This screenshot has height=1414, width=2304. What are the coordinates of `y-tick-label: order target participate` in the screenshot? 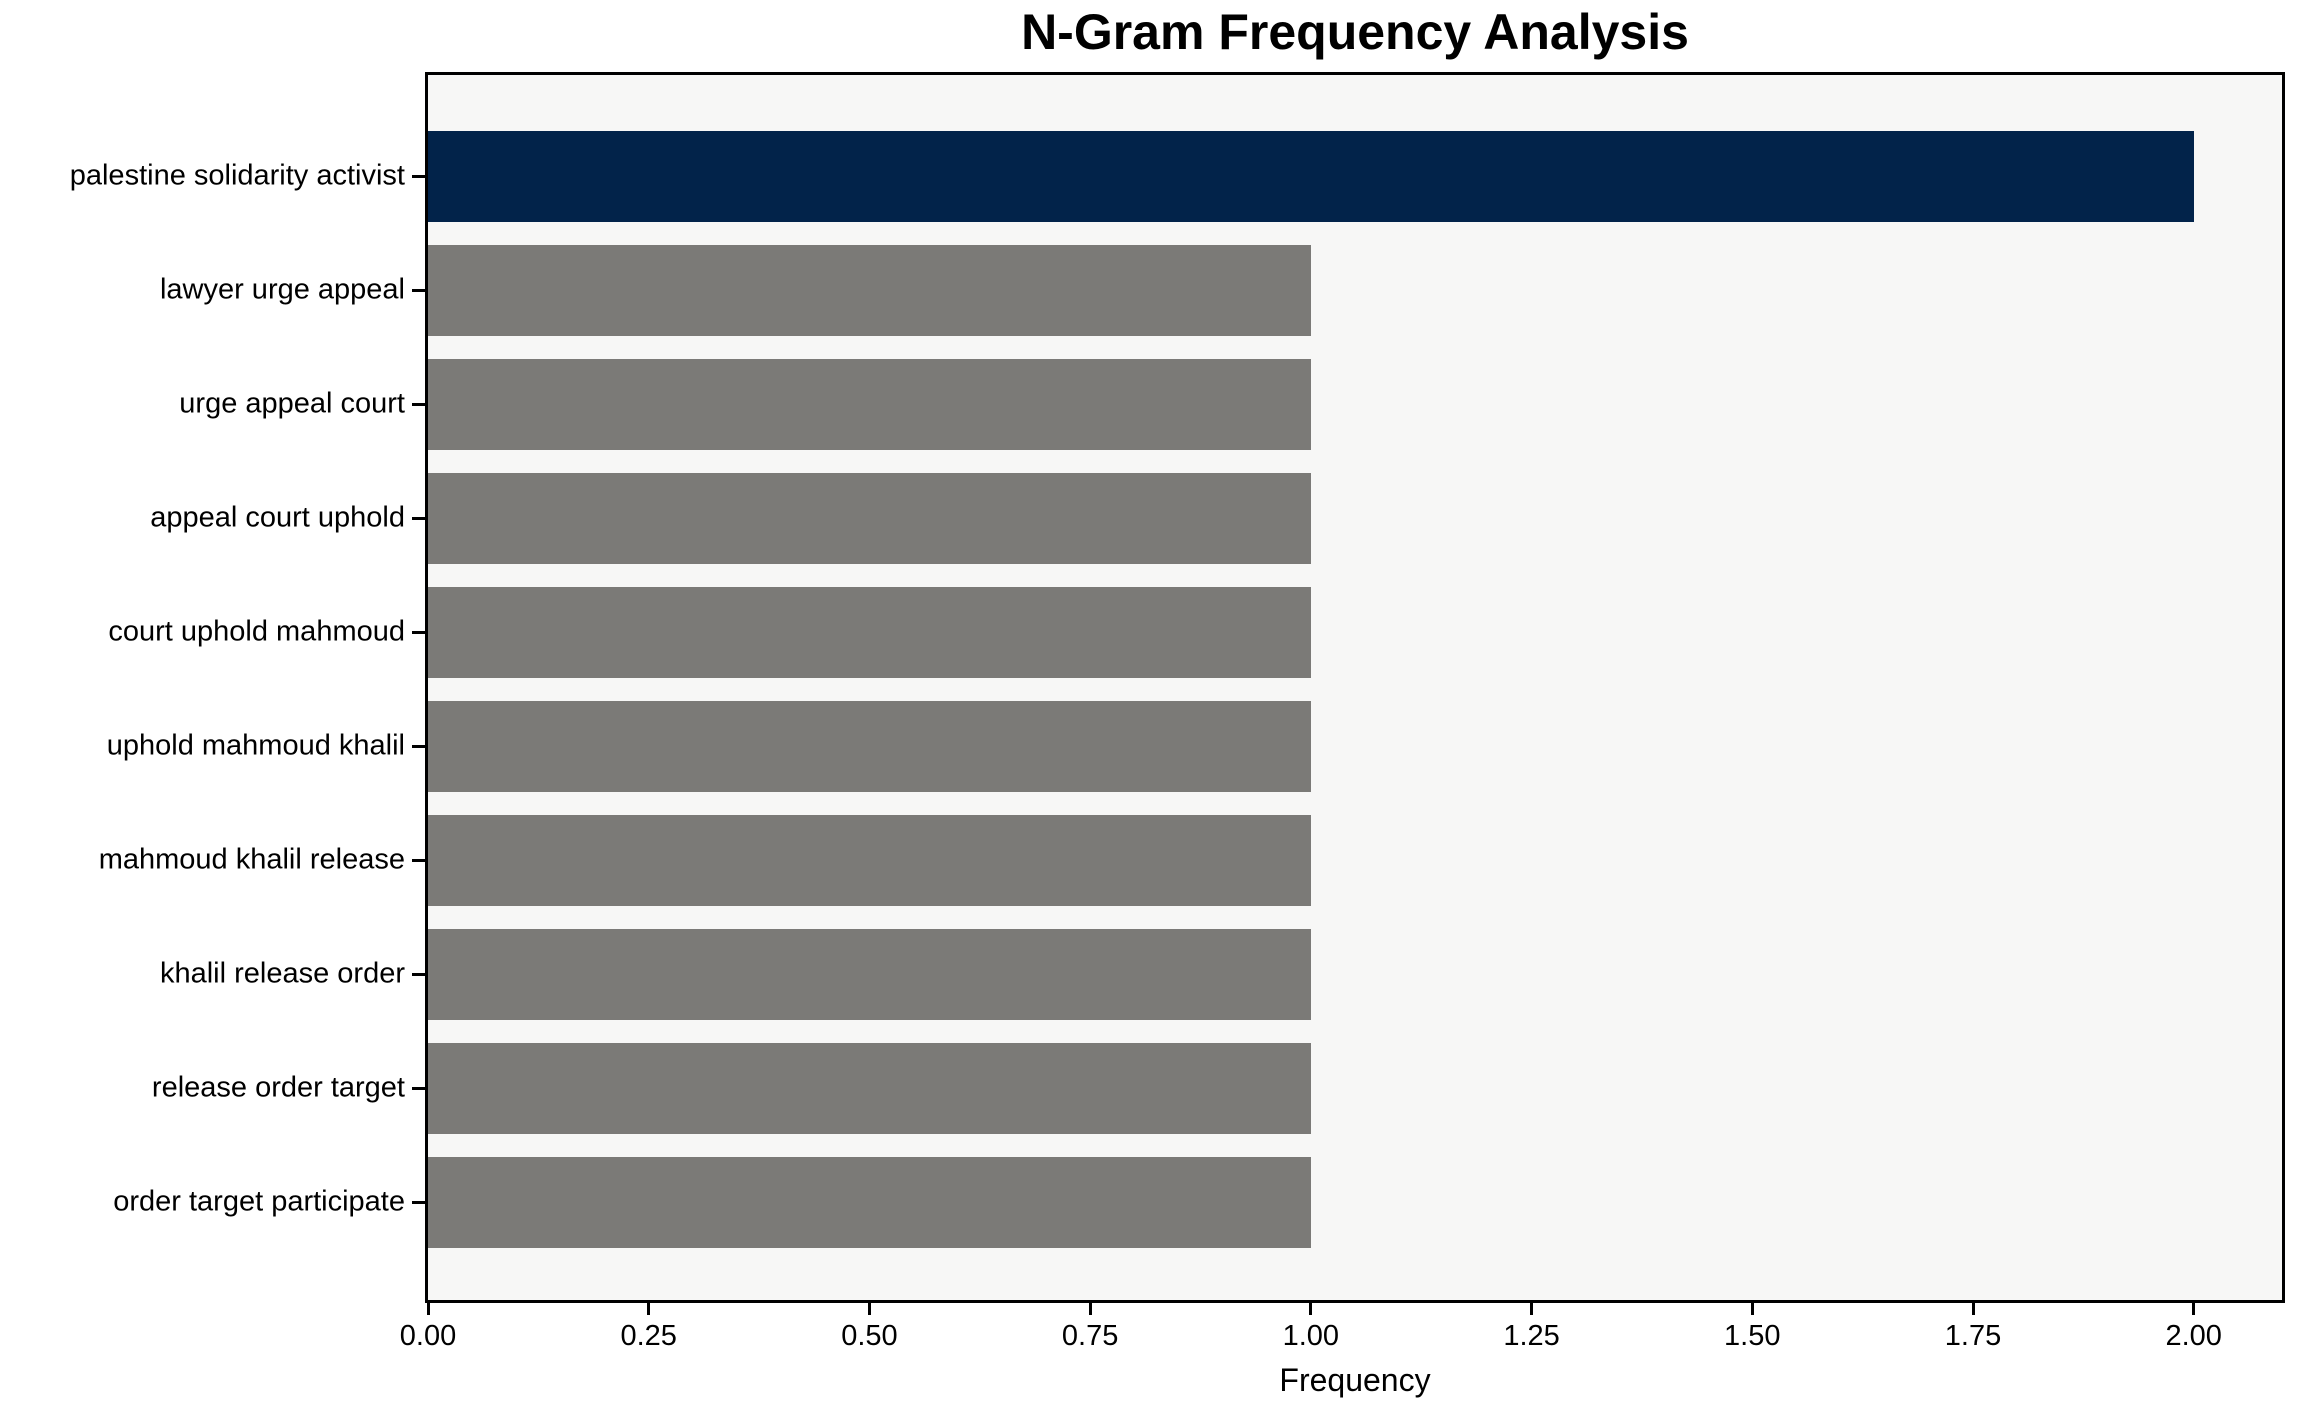 It's located at (259, 1201).